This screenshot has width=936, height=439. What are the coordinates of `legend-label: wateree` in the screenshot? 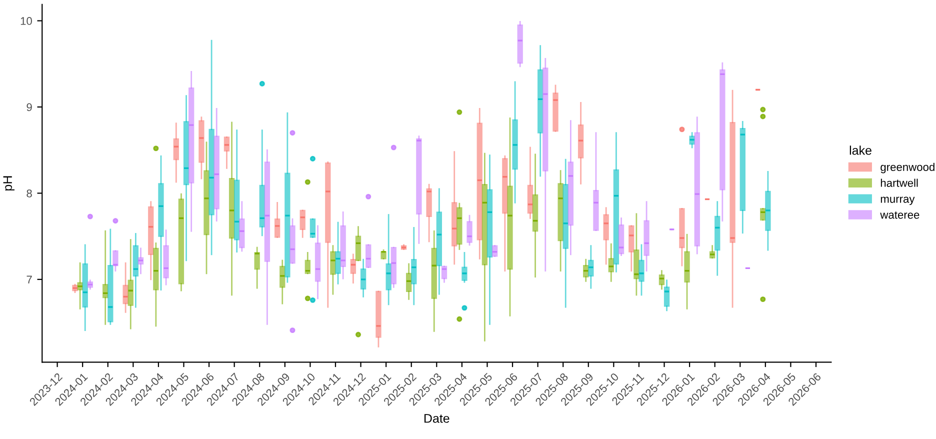 It's located at (900, 215).